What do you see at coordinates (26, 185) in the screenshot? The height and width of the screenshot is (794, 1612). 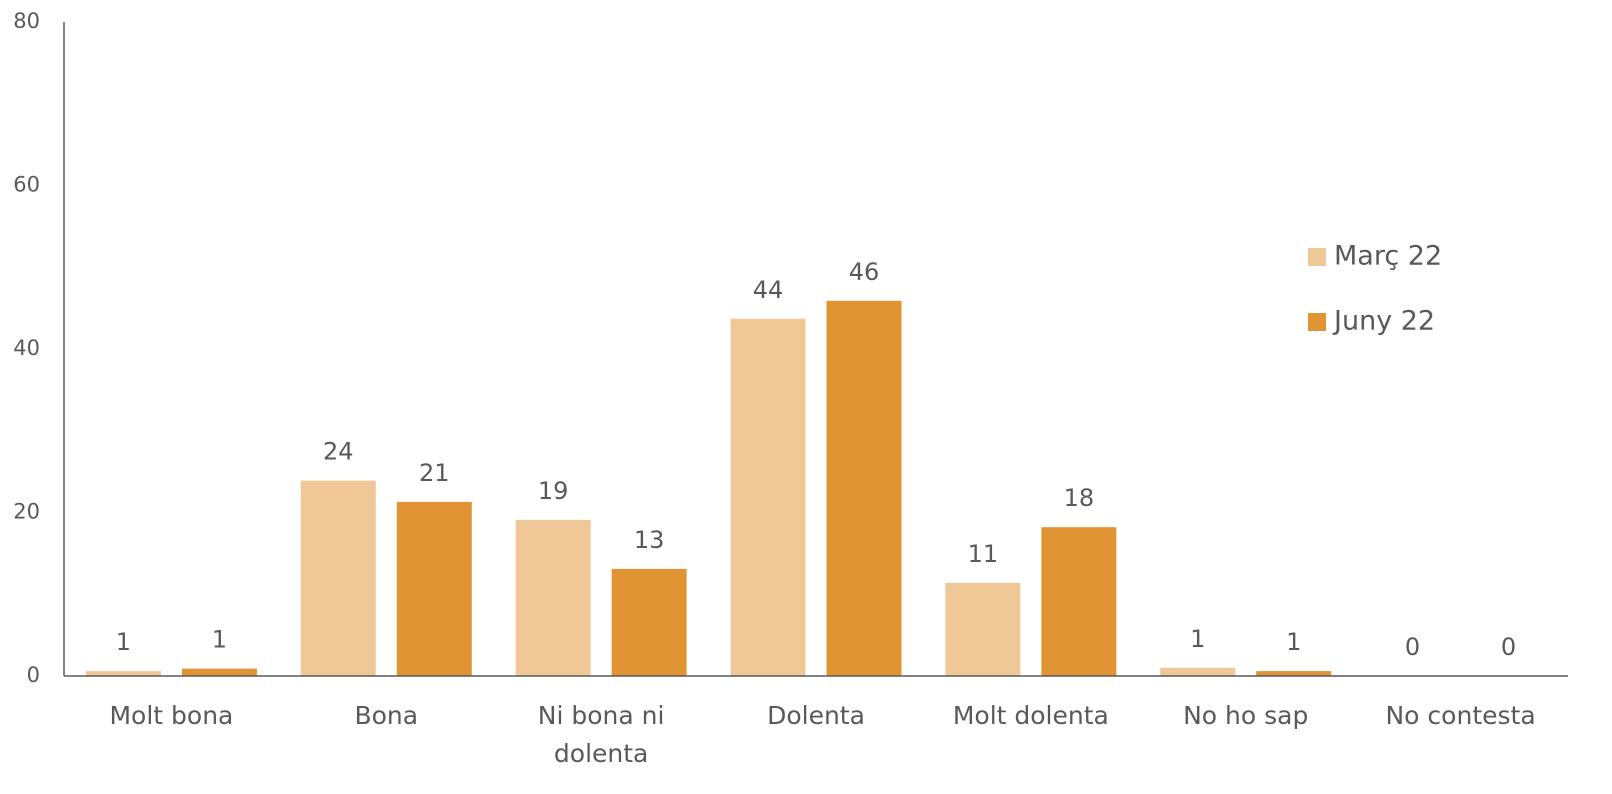 I see `y-tick-label: 60` at bounding box center [26, 185].